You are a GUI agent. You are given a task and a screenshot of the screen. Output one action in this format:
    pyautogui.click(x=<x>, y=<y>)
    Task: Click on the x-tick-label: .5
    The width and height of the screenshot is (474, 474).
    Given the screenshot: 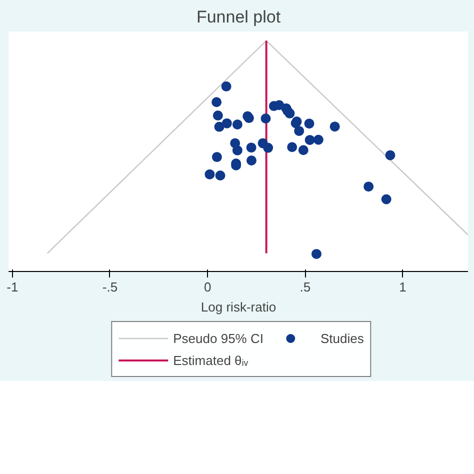 What is the action you would take?
    pyautogui.click(x=305, y=287)
    